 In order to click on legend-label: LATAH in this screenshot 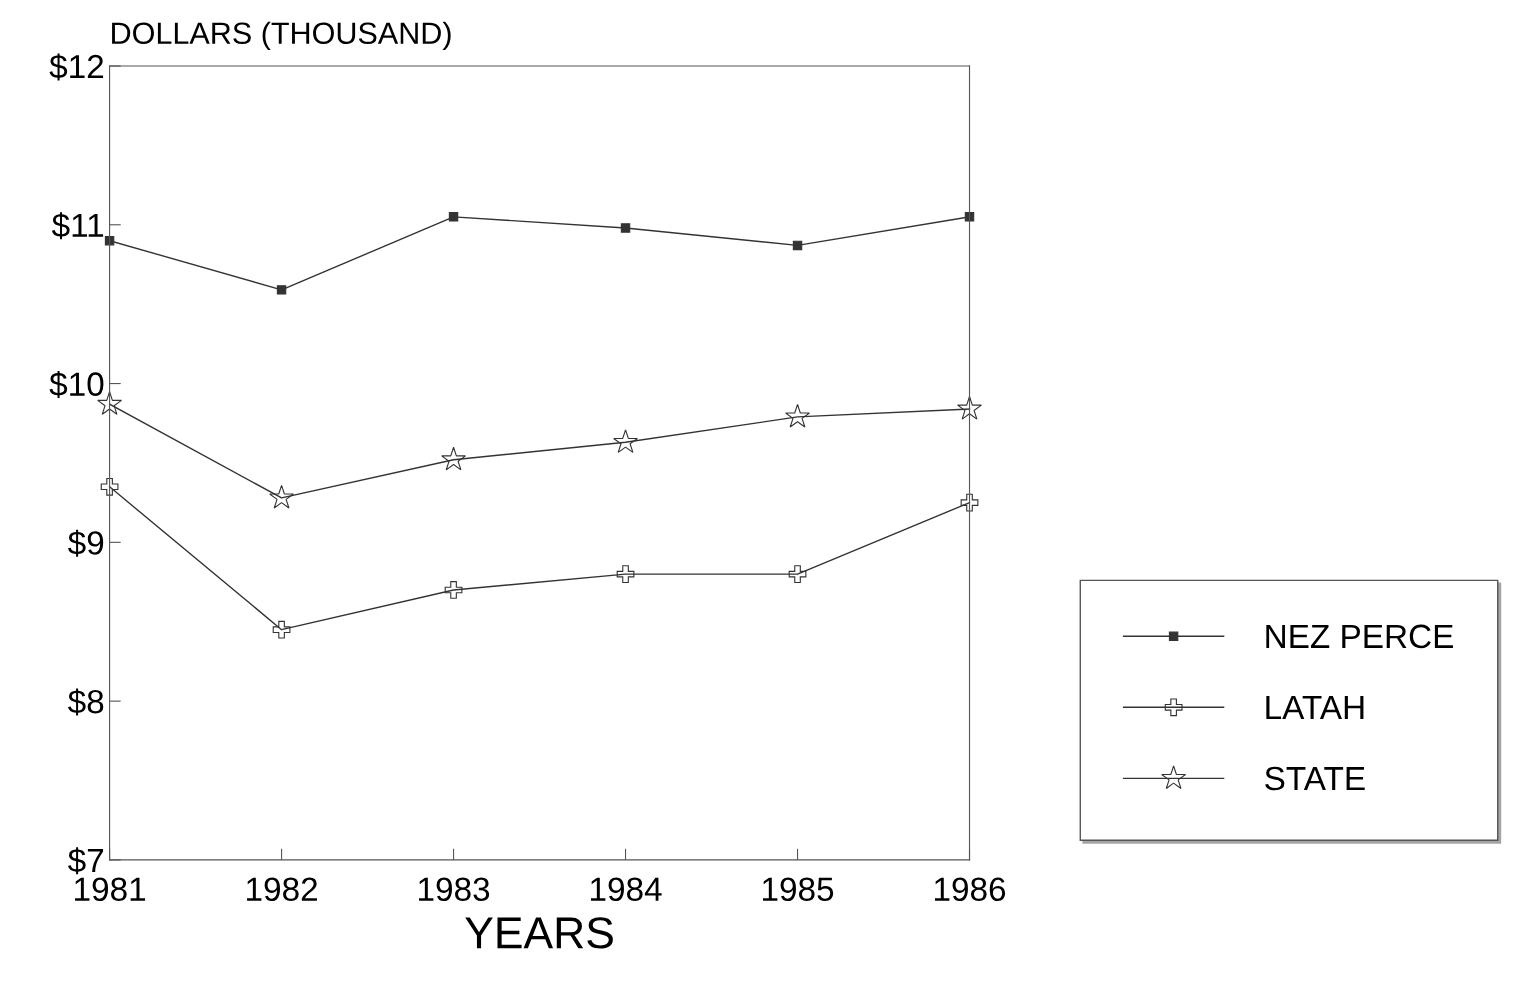, I will do `click(1315, 707)`.